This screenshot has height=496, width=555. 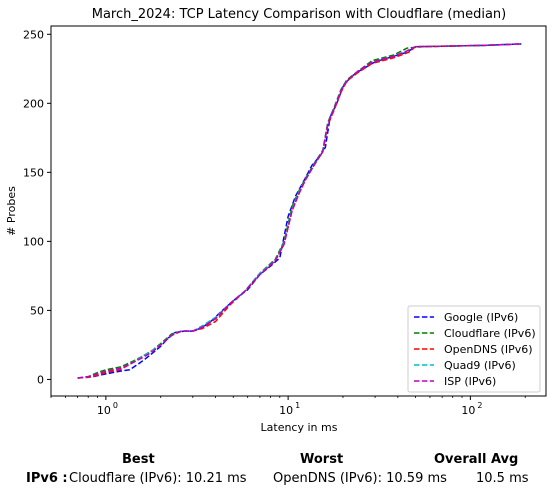 I want to click on summary-best-value: Cloudflare (IPv6): 10.21 ms, so click(x=158, y=478).